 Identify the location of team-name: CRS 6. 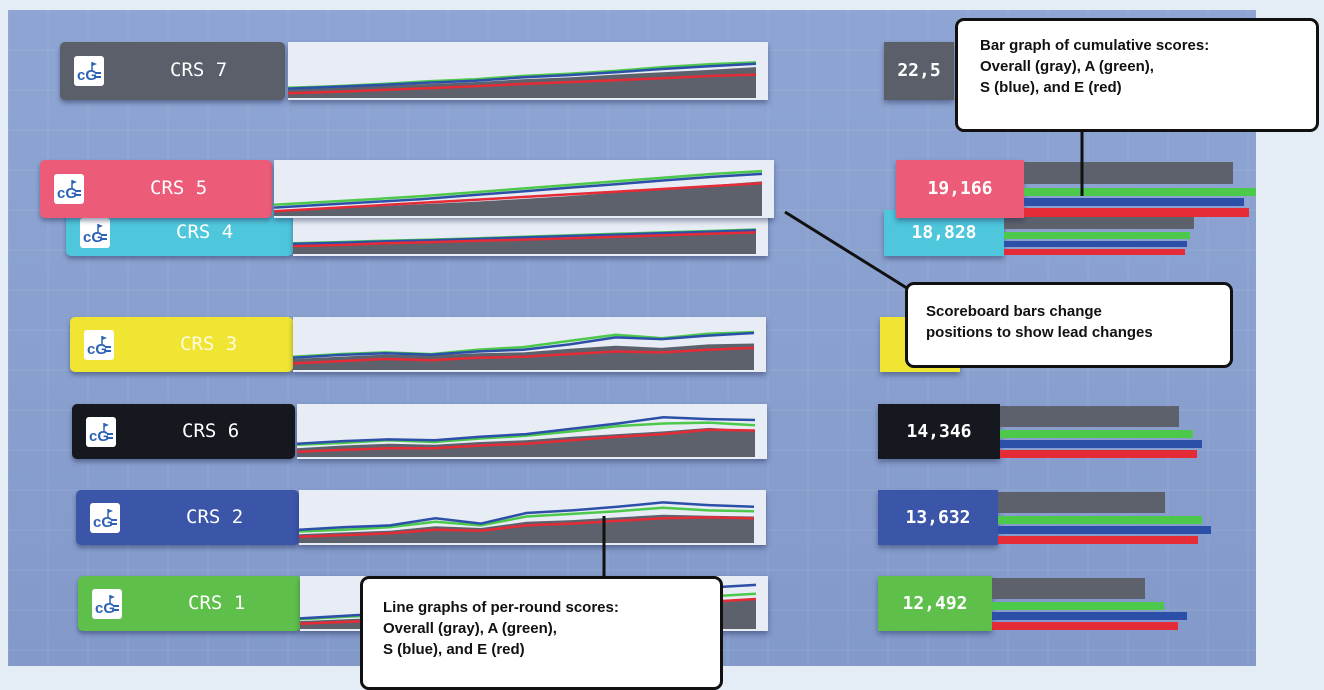
(211, 430).